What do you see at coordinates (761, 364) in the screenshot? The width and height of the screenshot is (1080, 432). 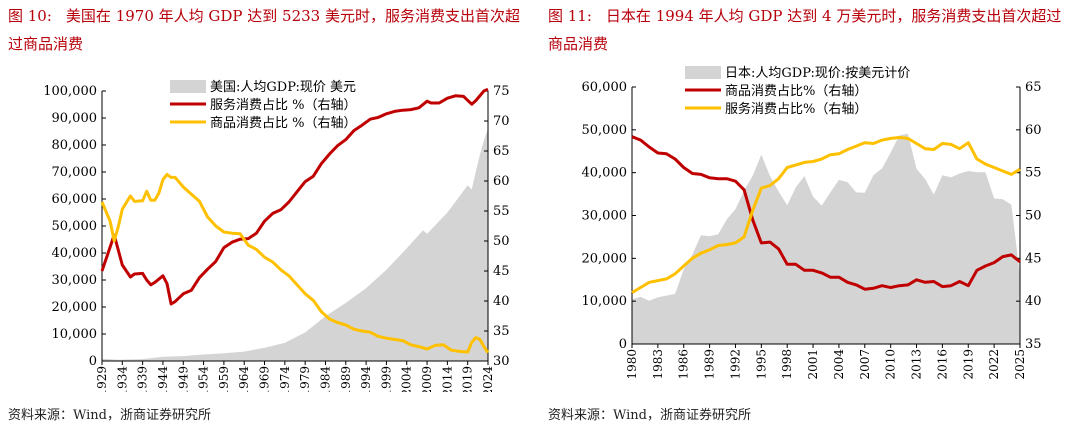 I see `x-axis-tick-label: 1995` at bounding box center [761, 364].